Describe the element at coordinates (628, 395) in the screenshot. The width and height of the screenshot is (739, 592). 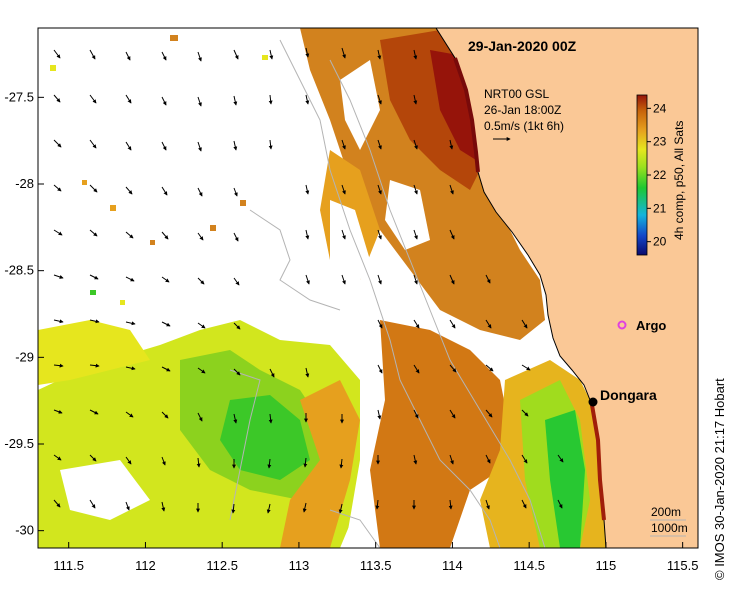
I see `dongara-label: Dongara` at that location.